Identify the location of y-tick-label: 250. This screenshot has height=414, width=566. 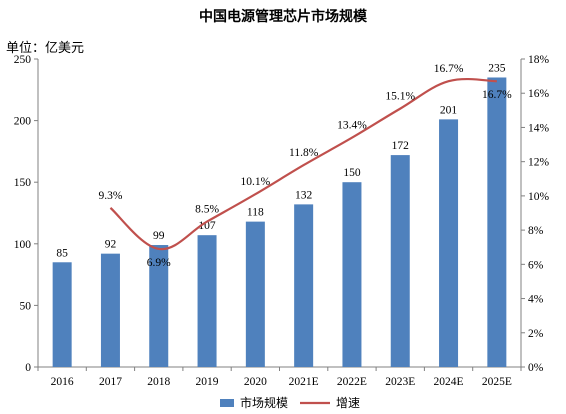
(23, 60).